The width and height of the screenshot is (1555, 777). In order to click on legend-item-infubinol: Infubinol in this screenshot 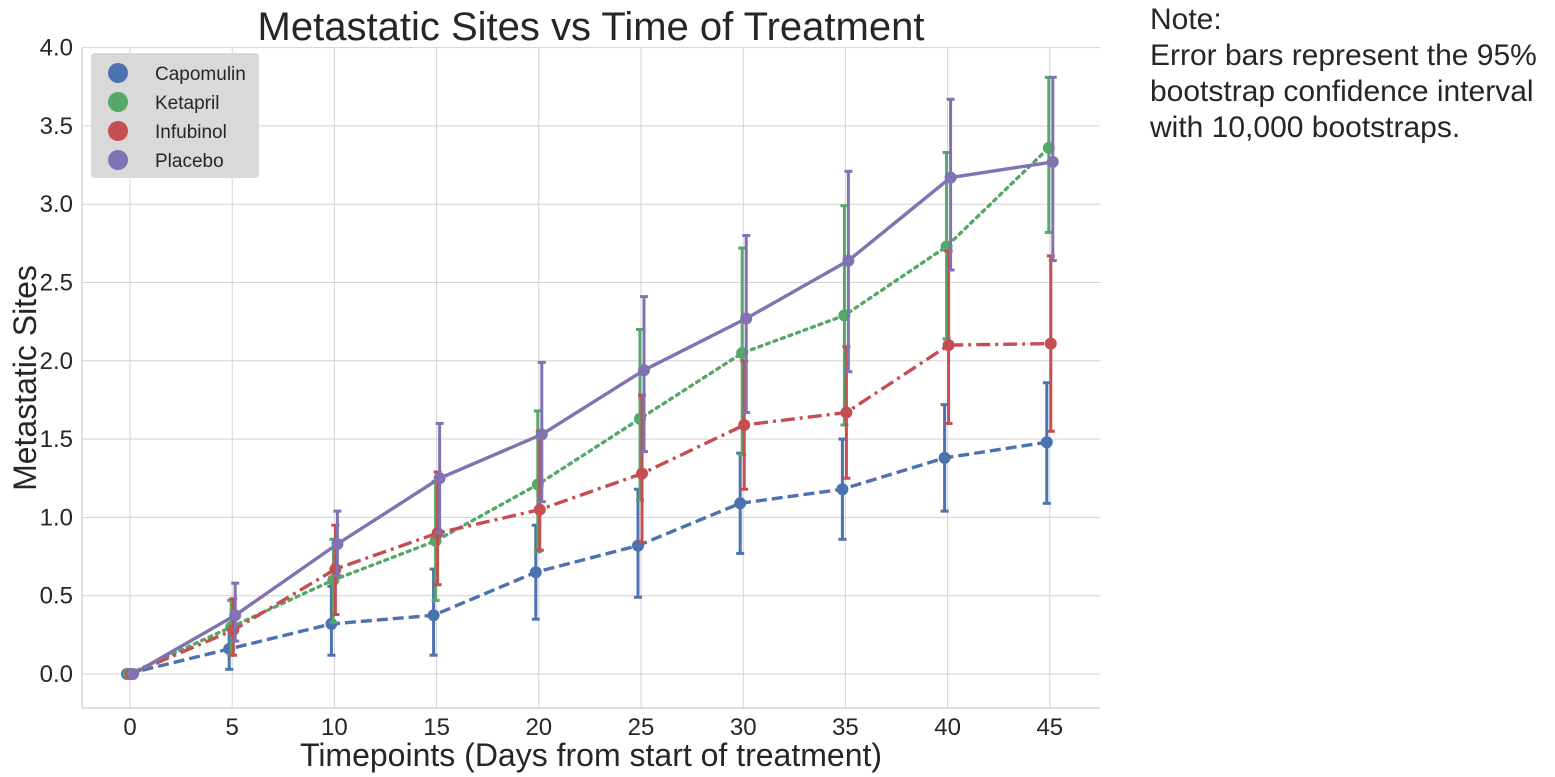, I will do `click(167, 132)`.